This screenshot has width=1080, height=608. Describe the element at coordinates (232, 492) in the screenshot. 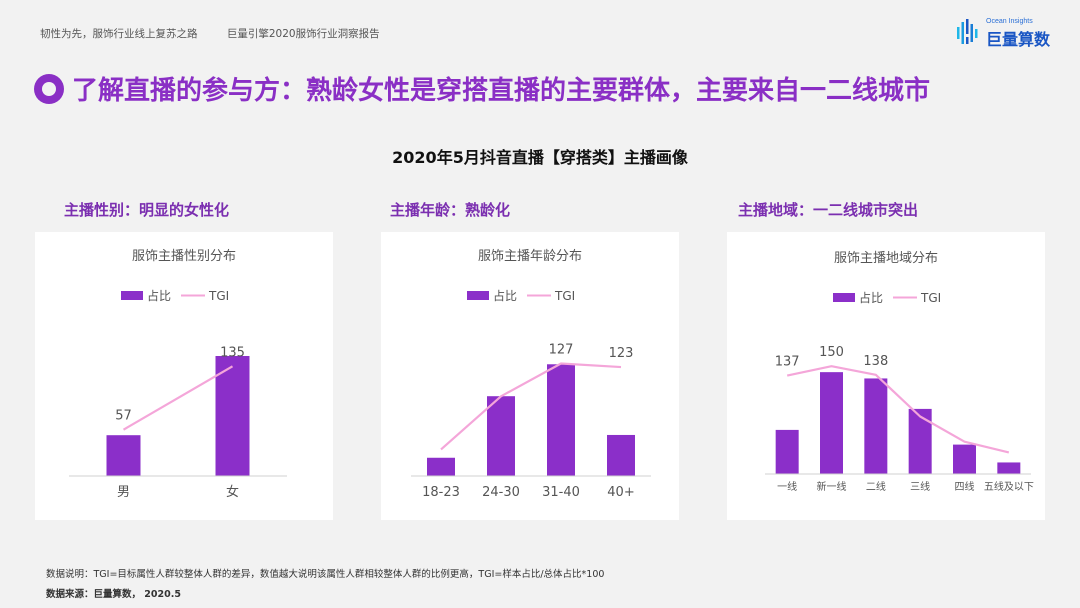

I see `x-tick-label: 女` at that location.